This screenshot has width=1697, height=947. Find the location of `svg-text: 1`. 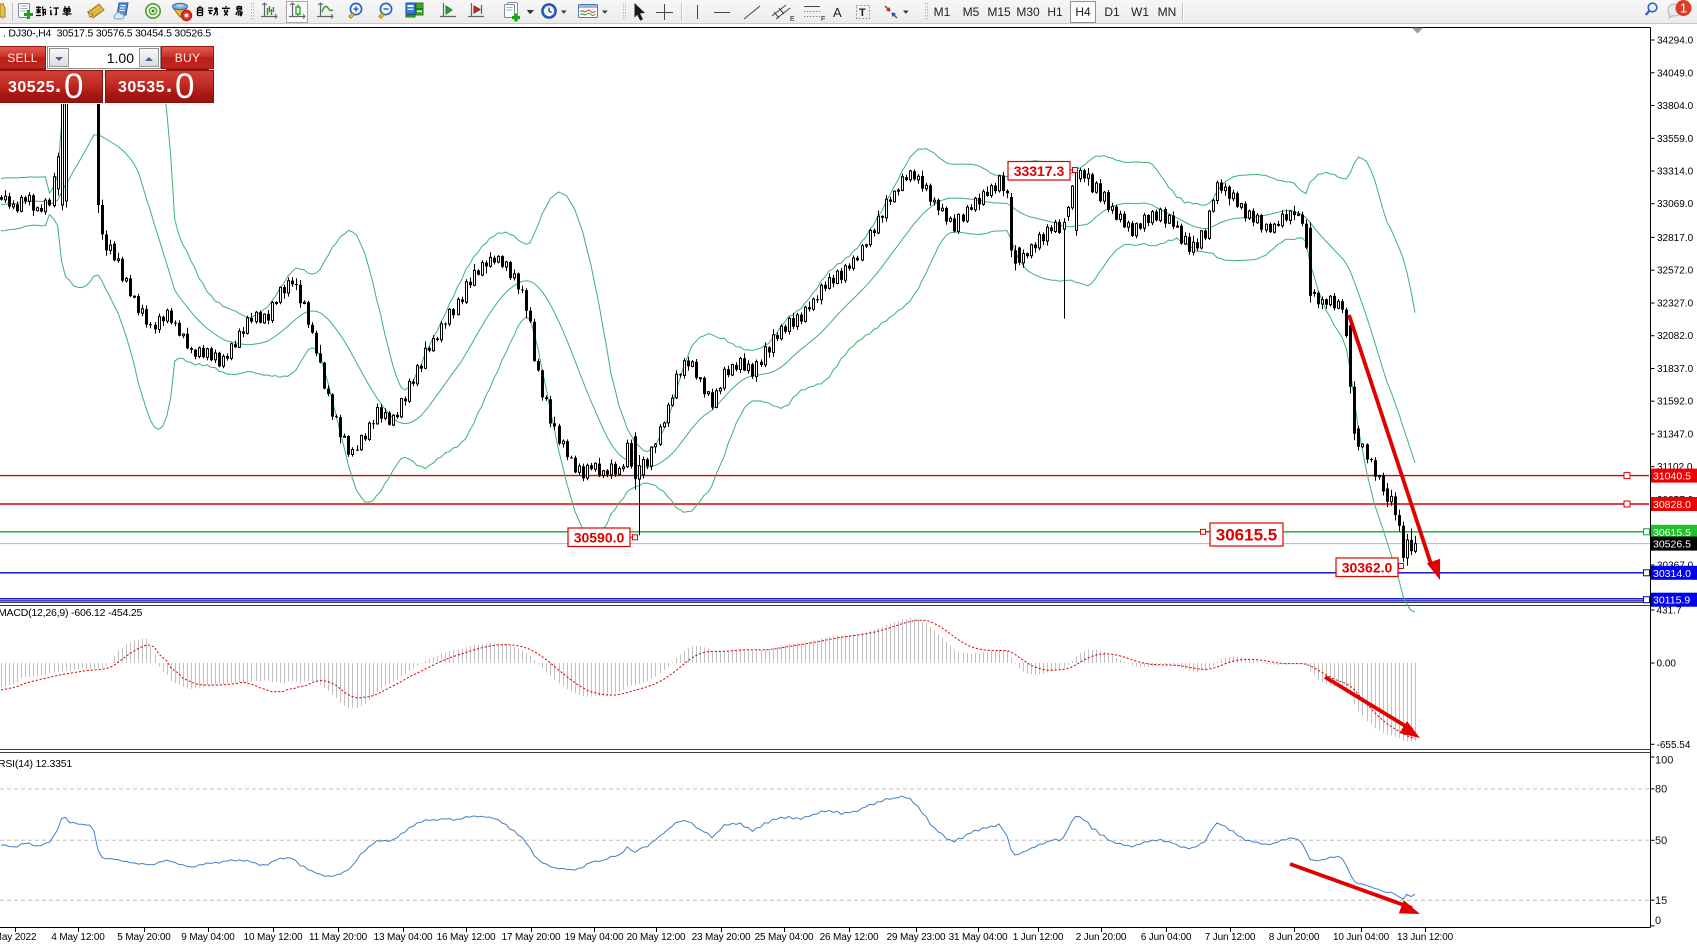

svg-text: 1 is located at coordinates (1683, 8).